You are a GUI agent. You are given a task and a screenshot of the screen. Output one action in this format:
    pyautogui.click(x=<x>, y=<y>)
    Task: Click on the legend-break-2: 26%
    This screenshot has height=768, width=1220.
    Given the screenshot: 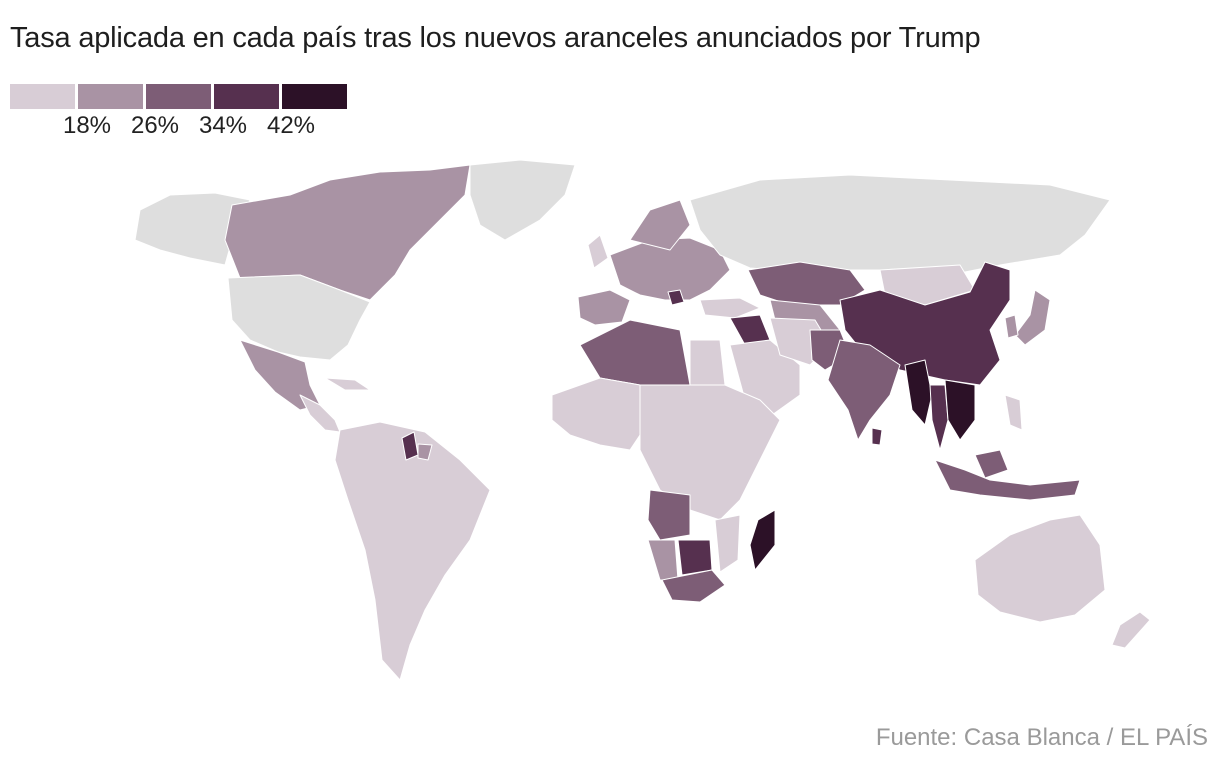 What is the action you would take?
    pyautogui.click(x=155, y=125)
    